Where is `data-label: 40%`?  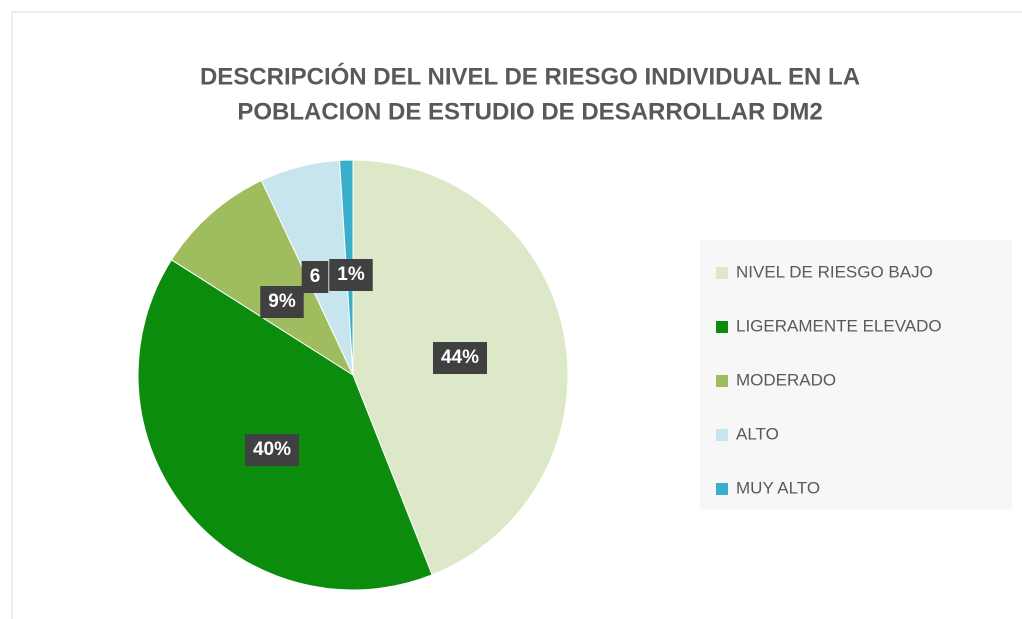
data-label: 40% is located at coordinates (272, 449).